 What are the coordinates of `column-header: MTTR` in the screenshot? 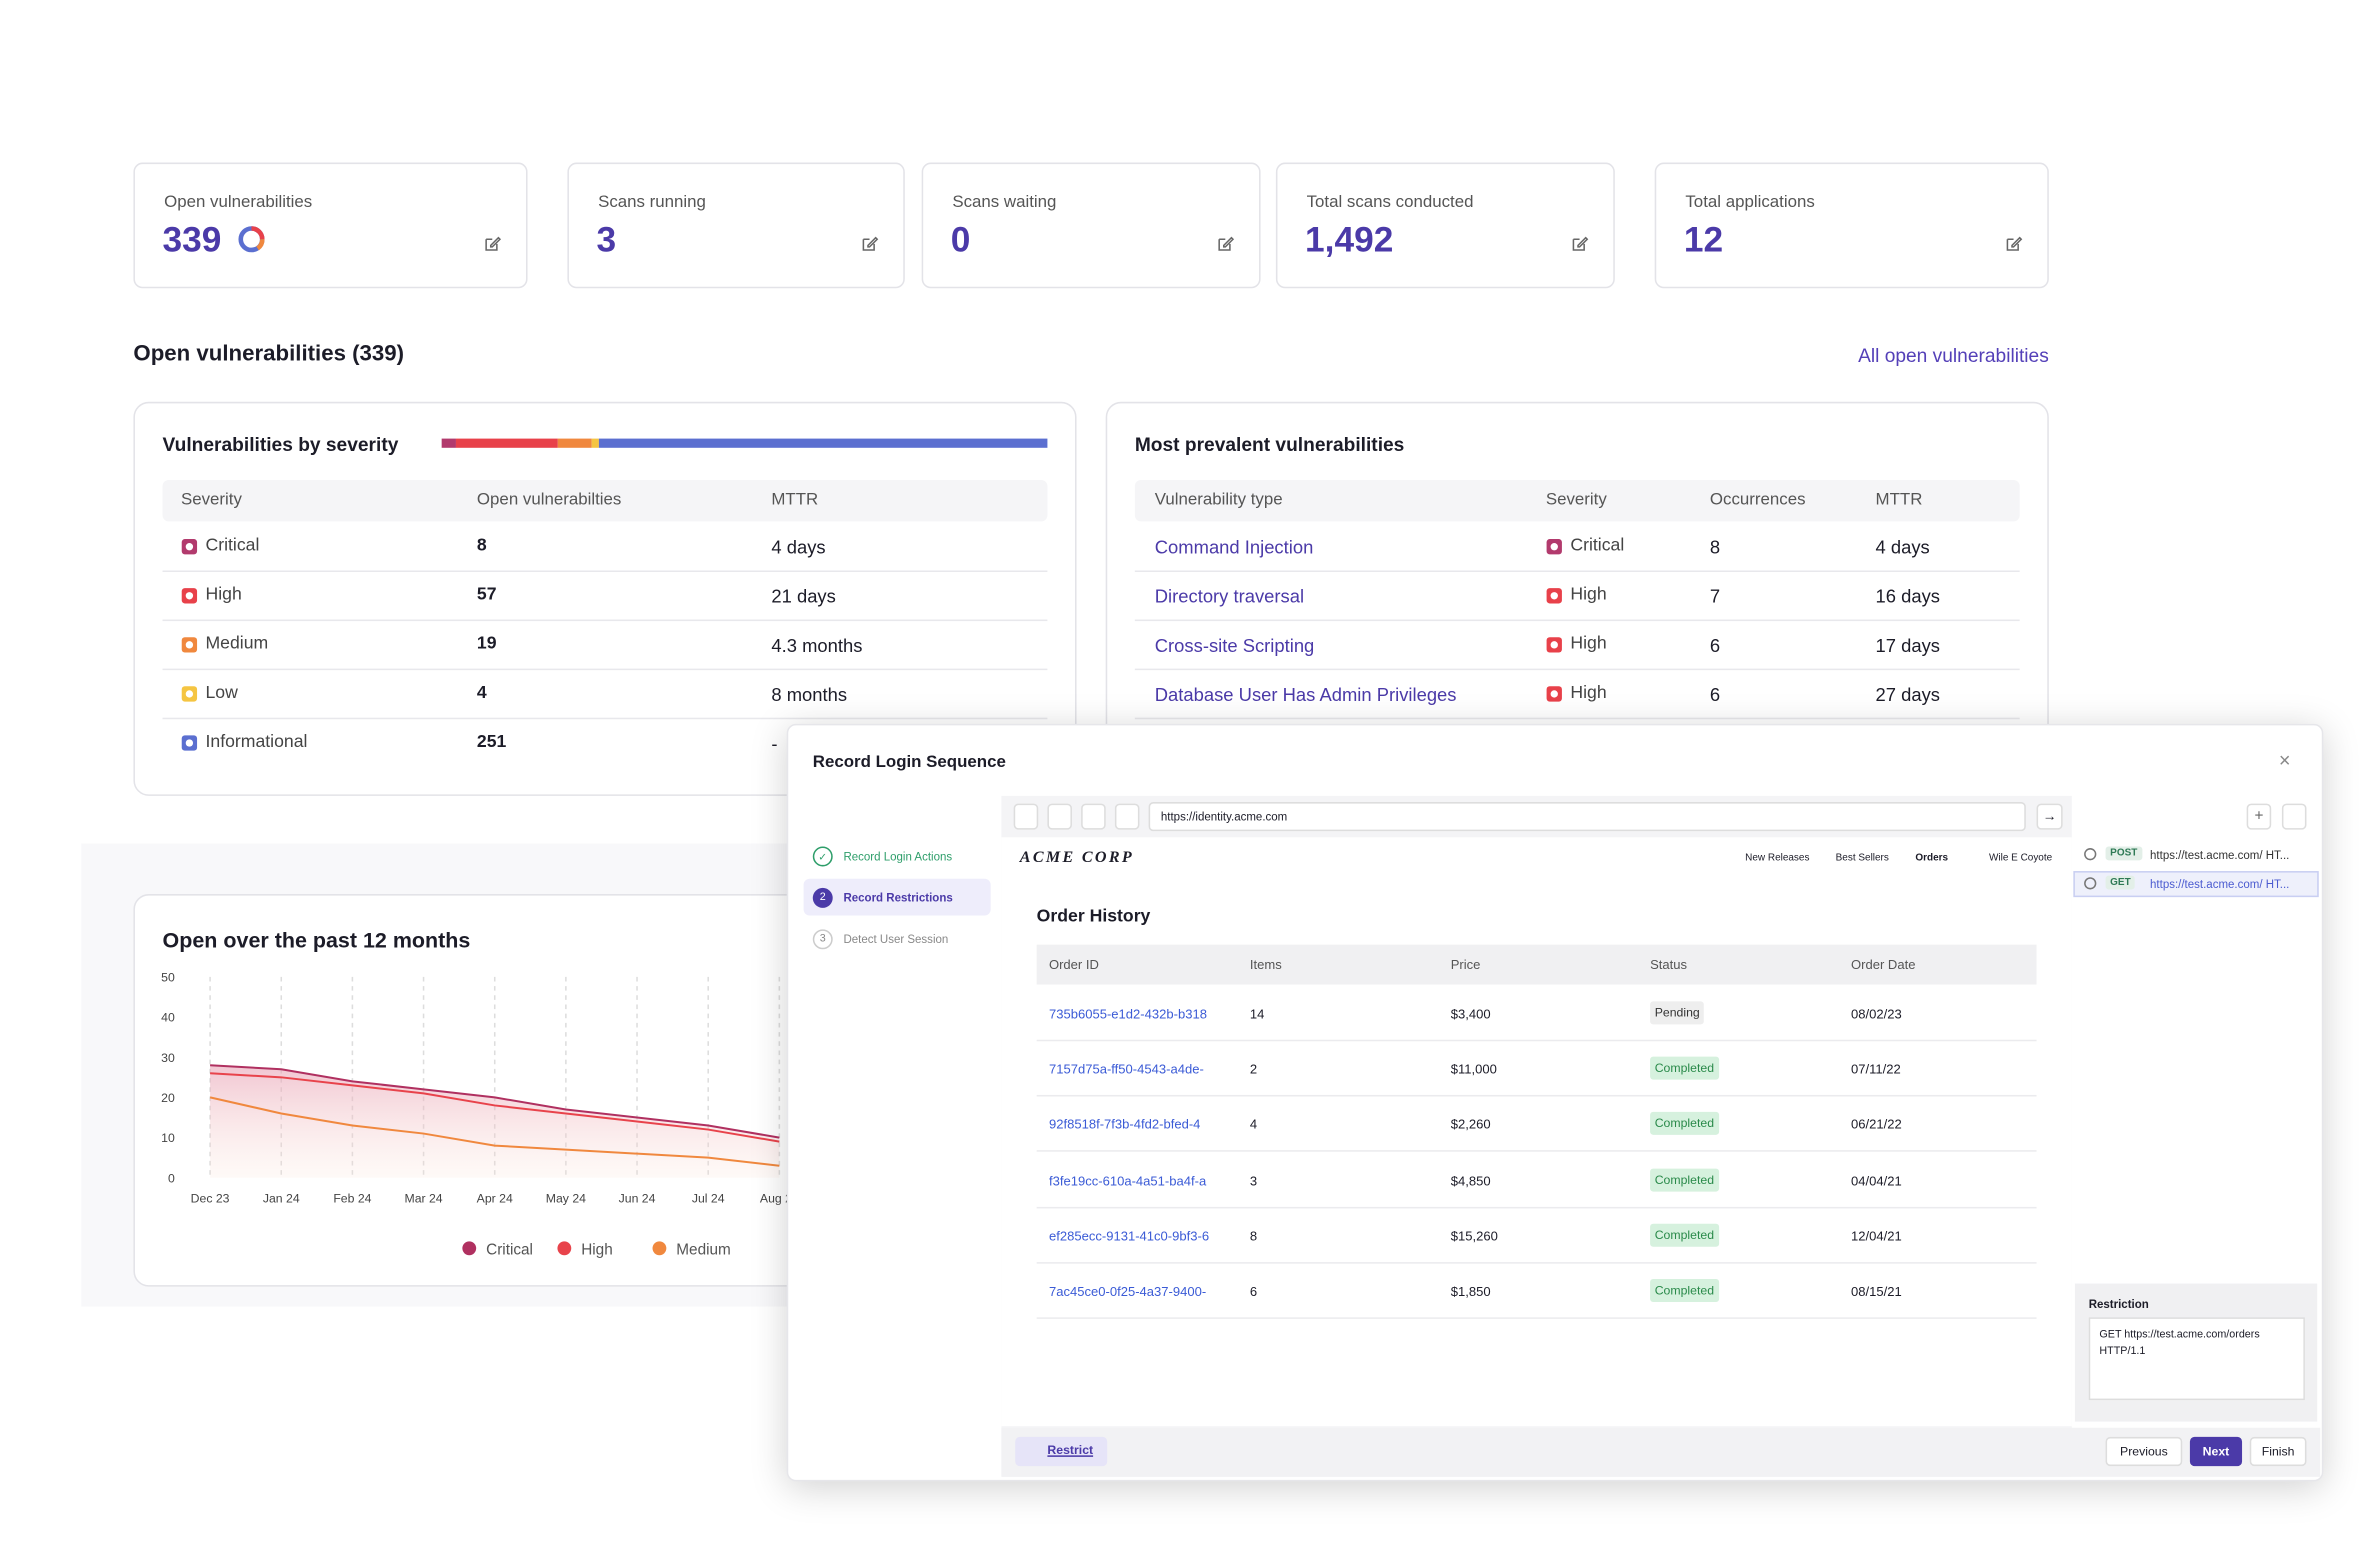 It's located at (795, 500).